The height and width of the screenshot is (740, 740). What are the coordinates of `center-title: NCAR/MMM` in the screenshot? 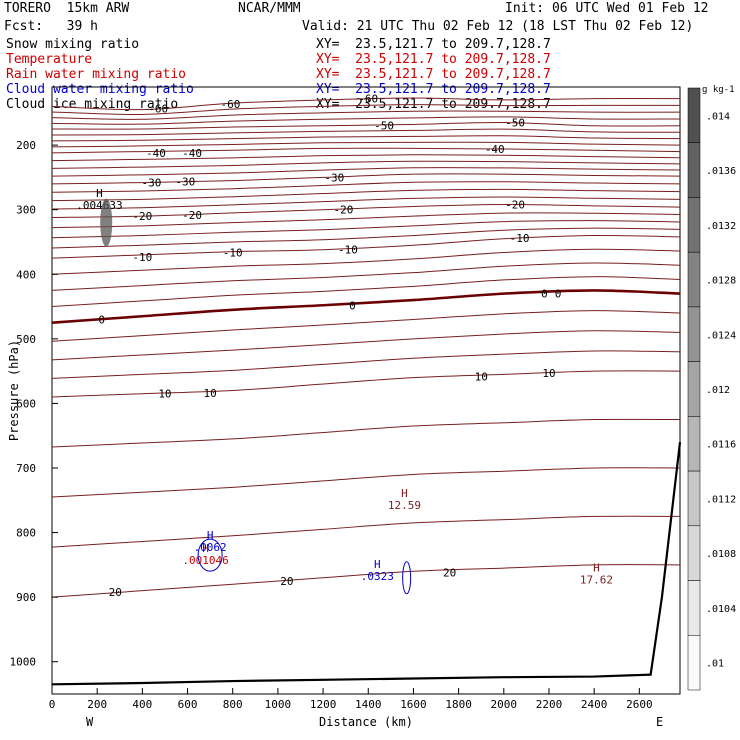 It's located at (269, 8).